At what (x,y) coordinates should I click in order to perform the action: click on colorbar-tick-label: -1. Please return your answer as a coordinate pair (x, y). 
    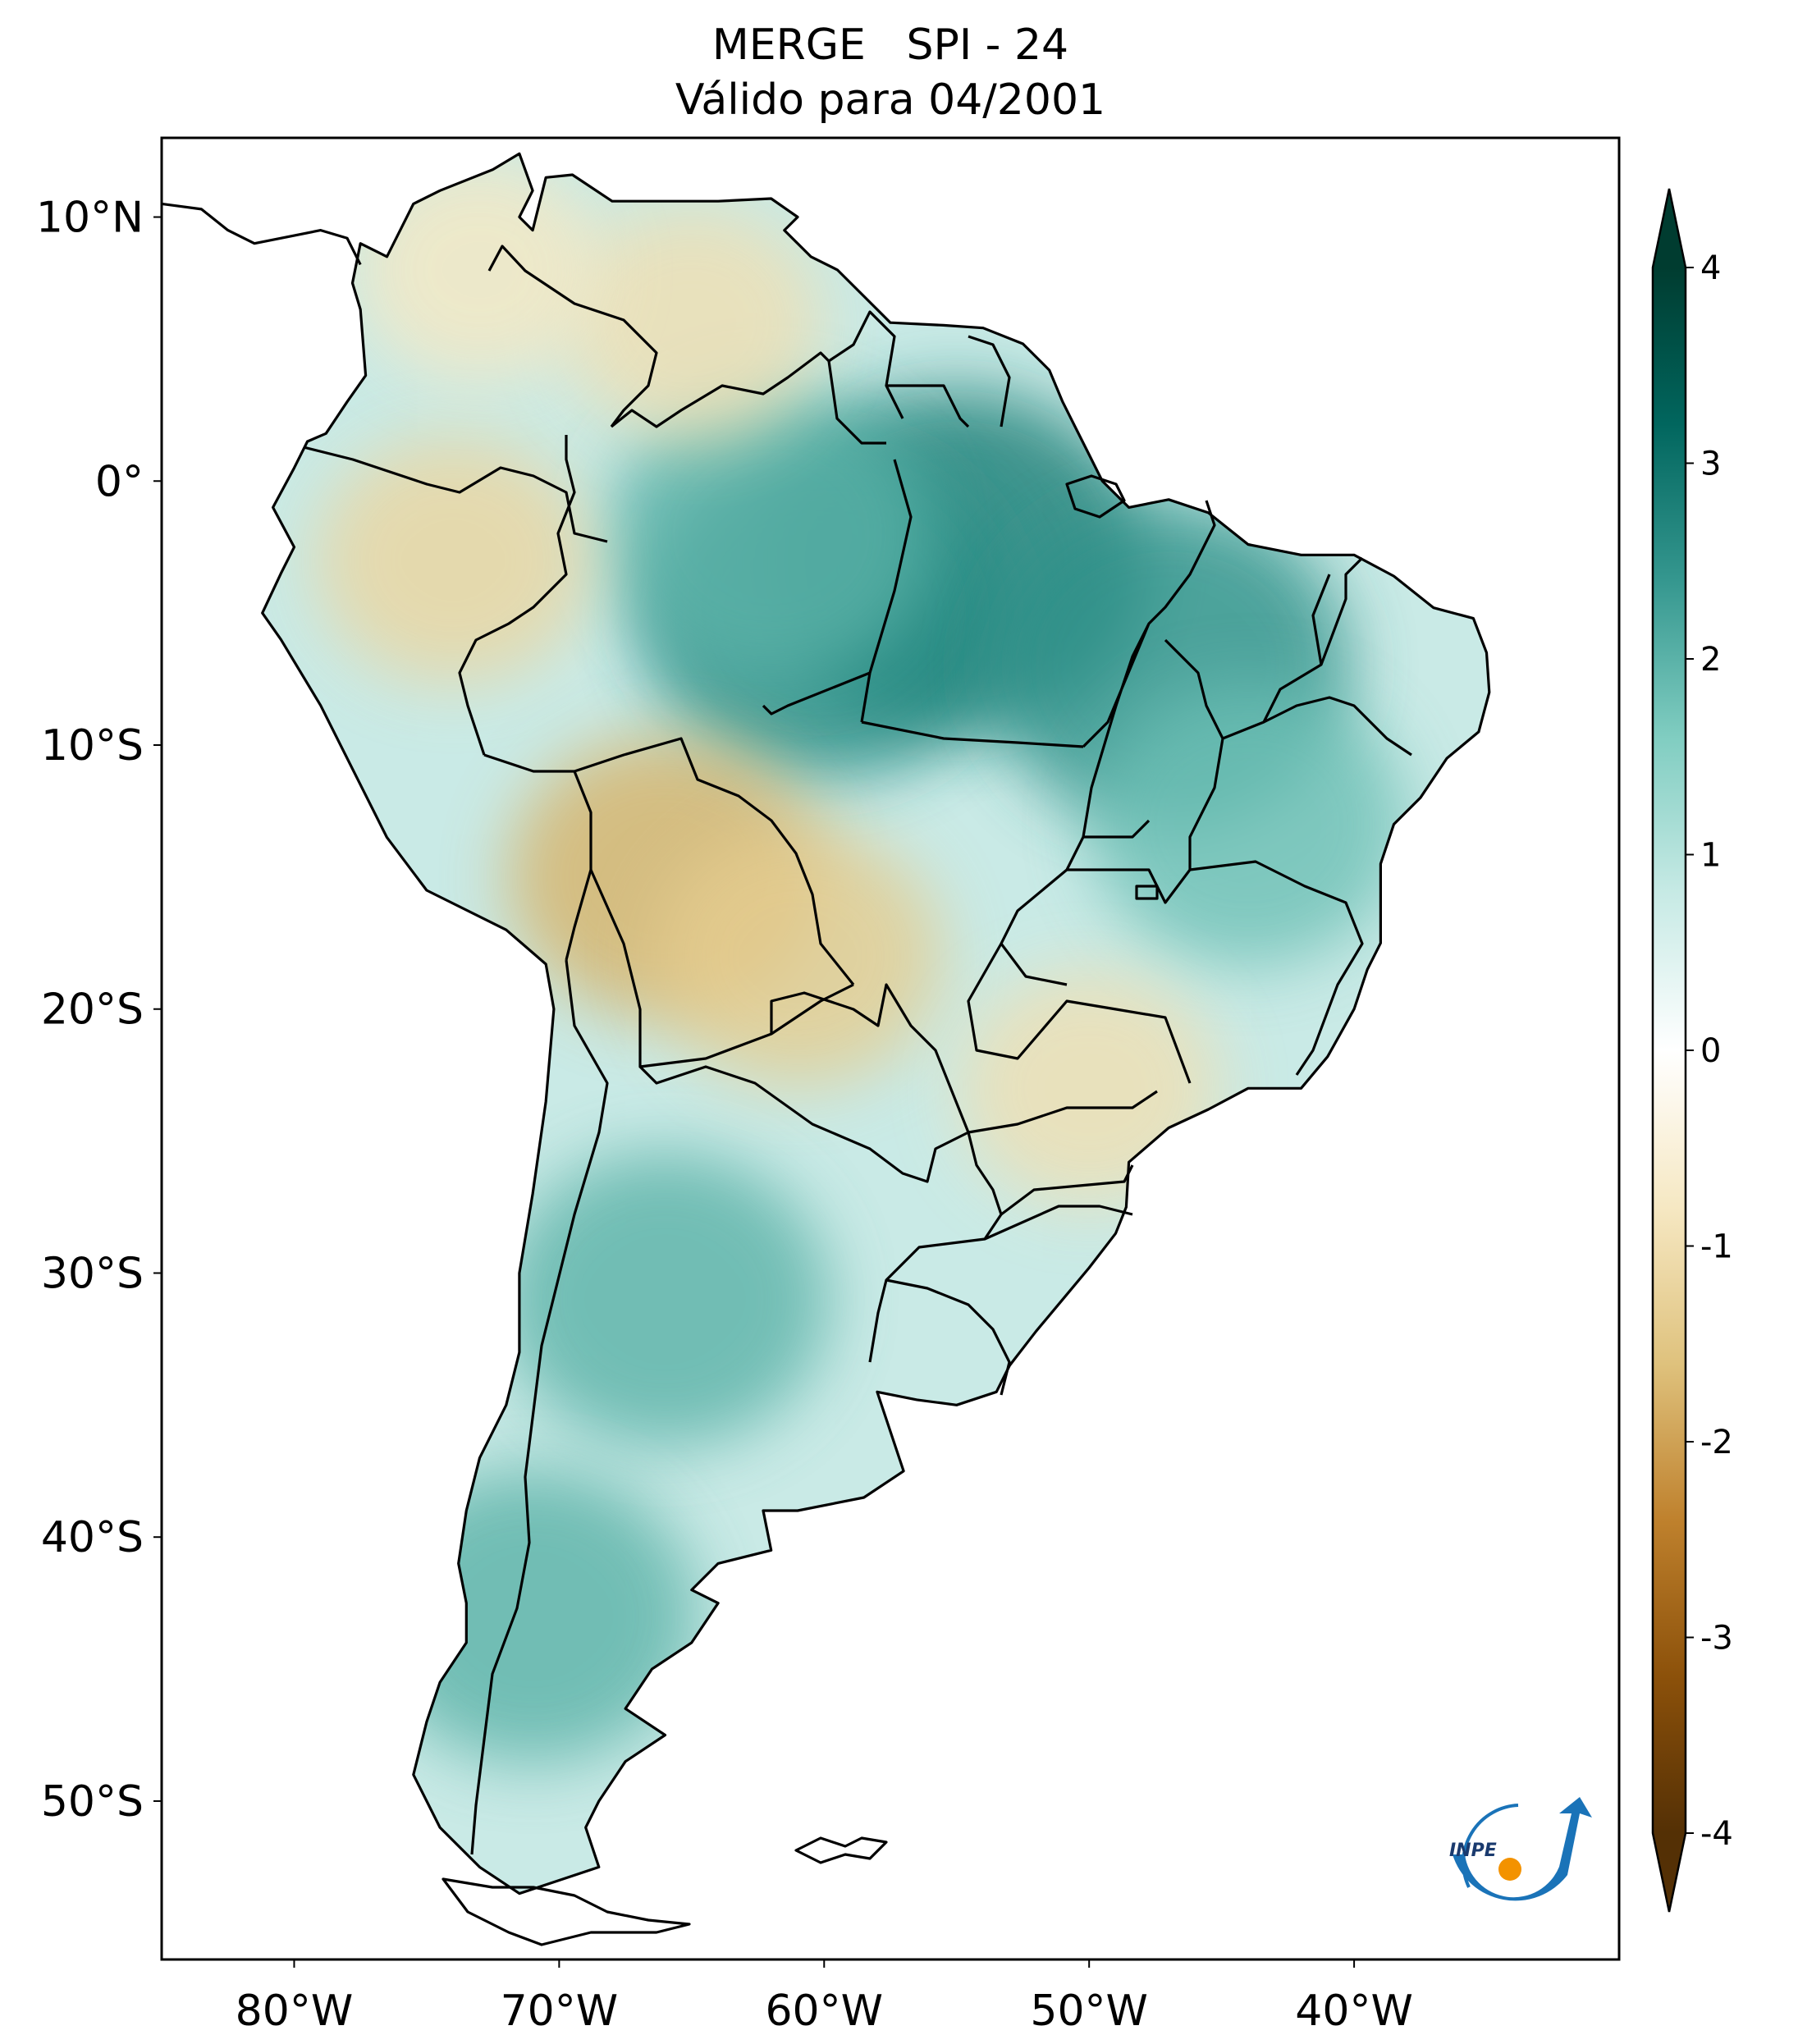
    Looking at the image, I should click on (1716, 1247).